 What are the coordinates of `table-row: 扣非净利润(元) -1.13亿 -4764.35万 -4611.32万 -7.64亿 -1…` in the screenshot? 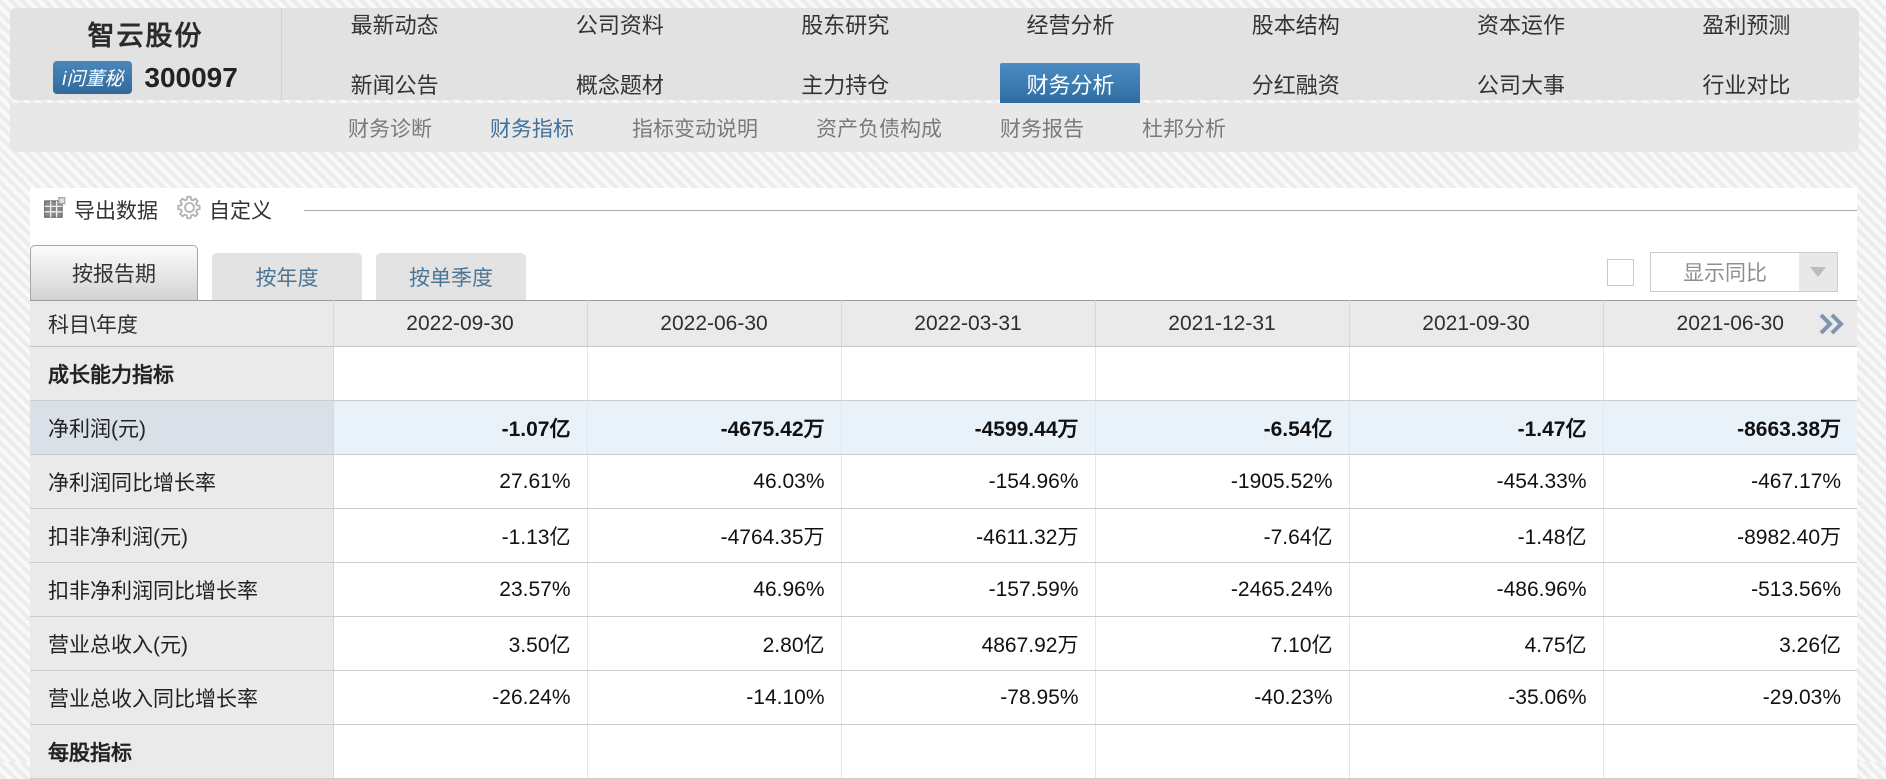 It's located at (943, 535).